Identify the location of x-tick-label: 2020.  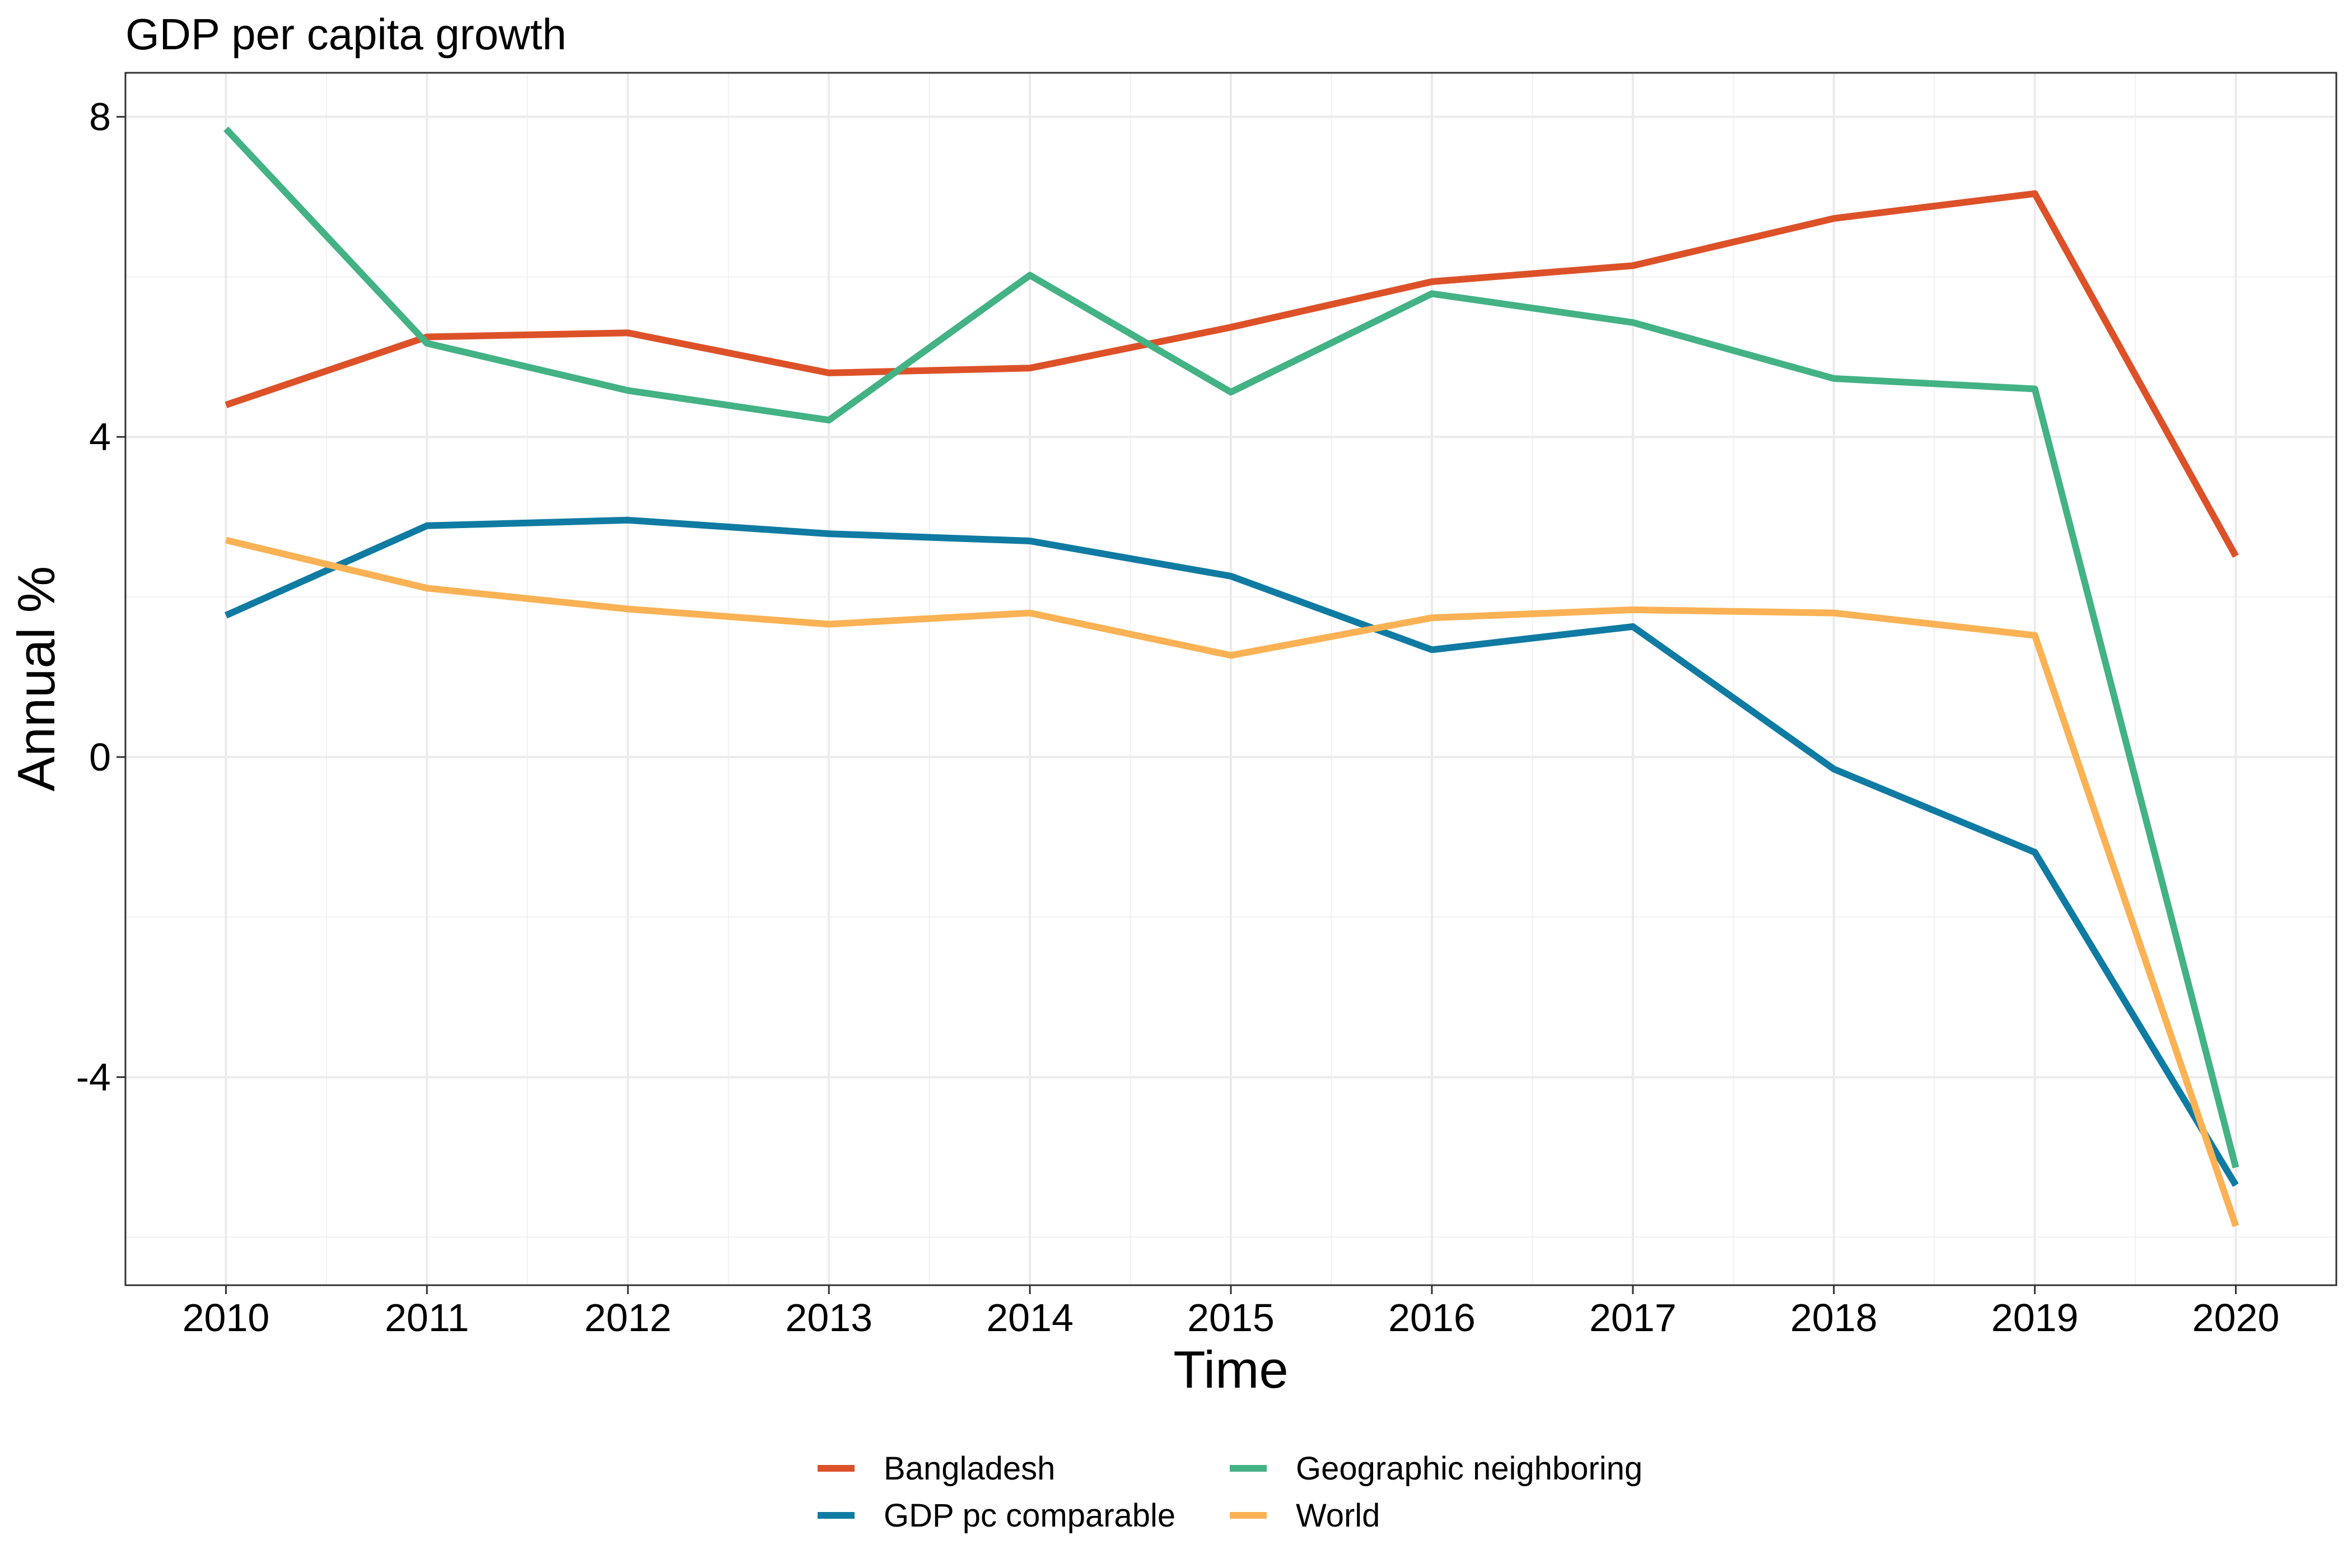
(2236, 1318).